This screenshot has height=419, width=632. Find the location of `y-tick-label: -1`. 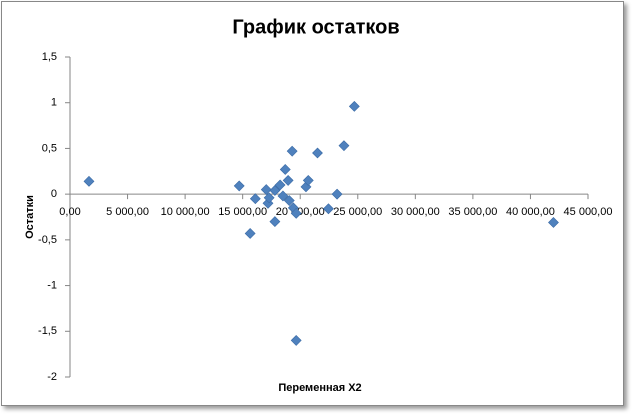

y-tick-label: -1 is located at coordinates (52, 285).